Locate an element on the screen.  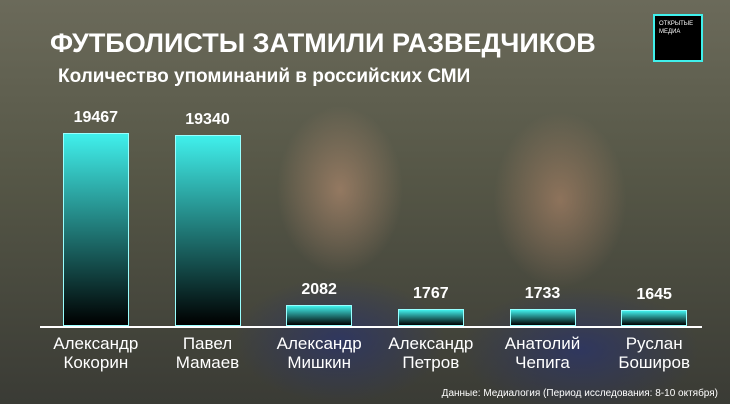
value-label: 19467 is located at coordinates (96, 118).